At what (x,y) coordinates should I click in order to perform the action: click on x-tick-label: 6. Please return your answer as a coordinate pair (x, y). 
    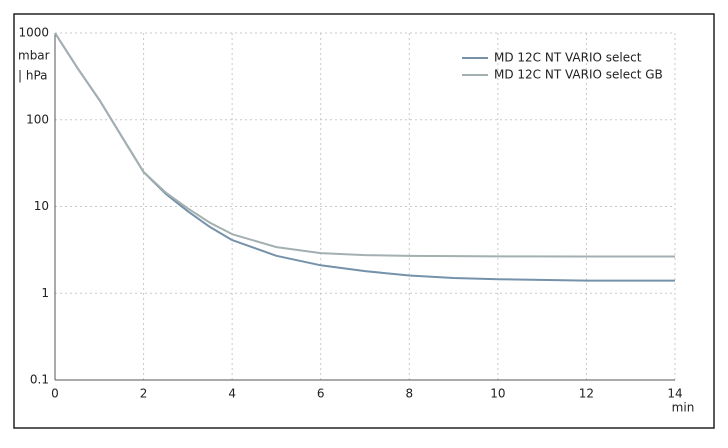
    Looking at the image, I should click on (321, 394).